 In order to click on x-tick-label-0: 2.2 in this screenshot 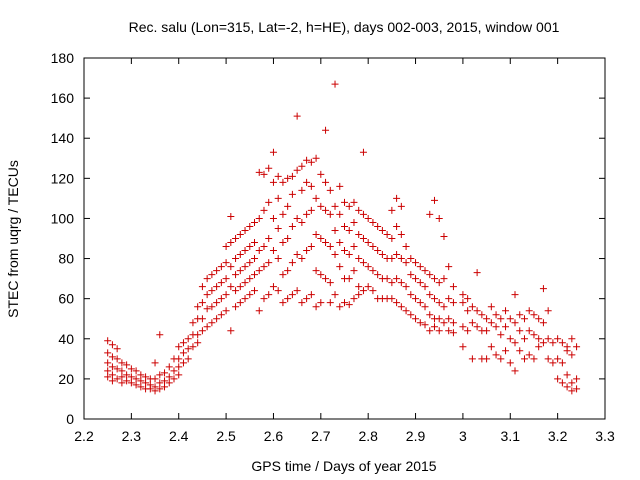, I will do `click(84, 436)`.